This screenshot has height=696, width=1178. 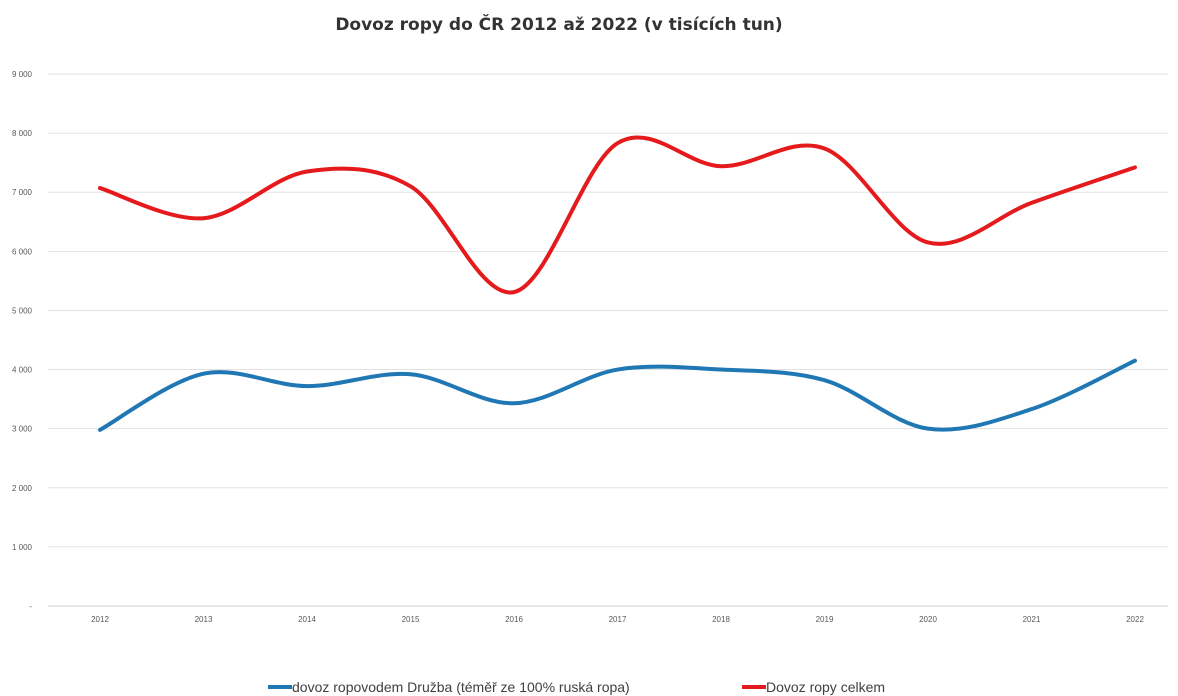 What do you see at coordinates (22, 74) in the screenshot?
I see `y-tick-label: 9 000` at bounding box center [22, 74].